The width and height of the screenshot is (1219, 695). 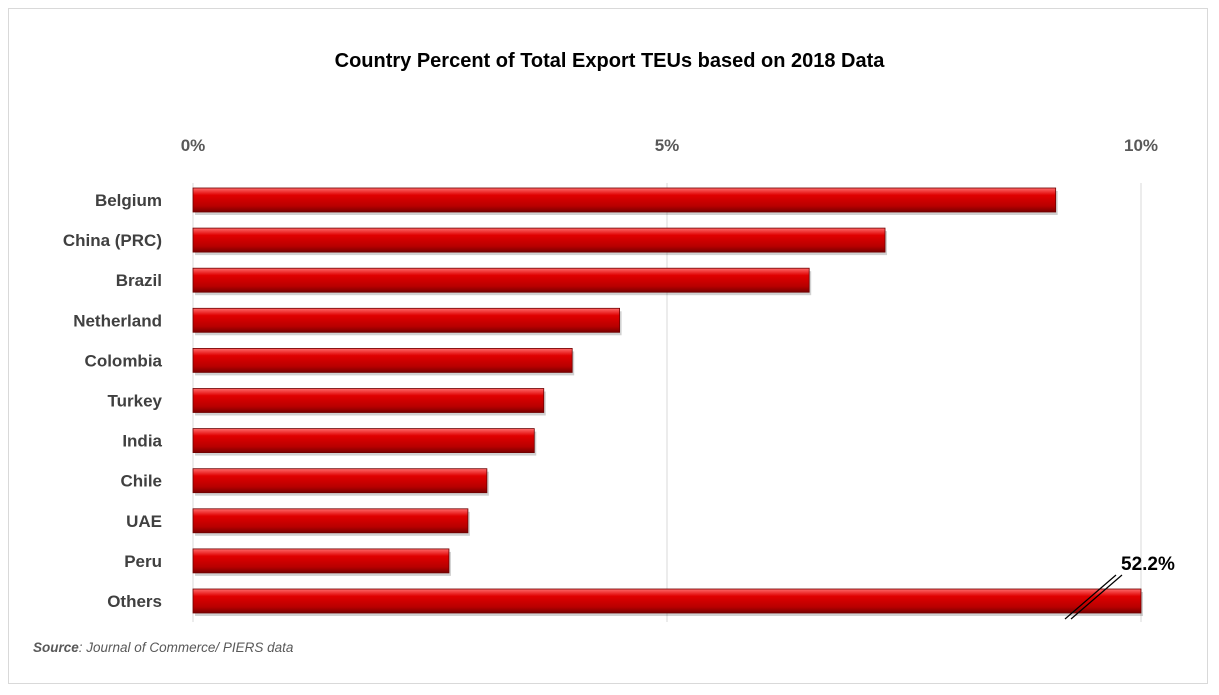 What do you see at coordinates (1148, 564) in the screenshot?
I see `axis-break-annotation: 52.2%` at bounding box center [1148, 564].